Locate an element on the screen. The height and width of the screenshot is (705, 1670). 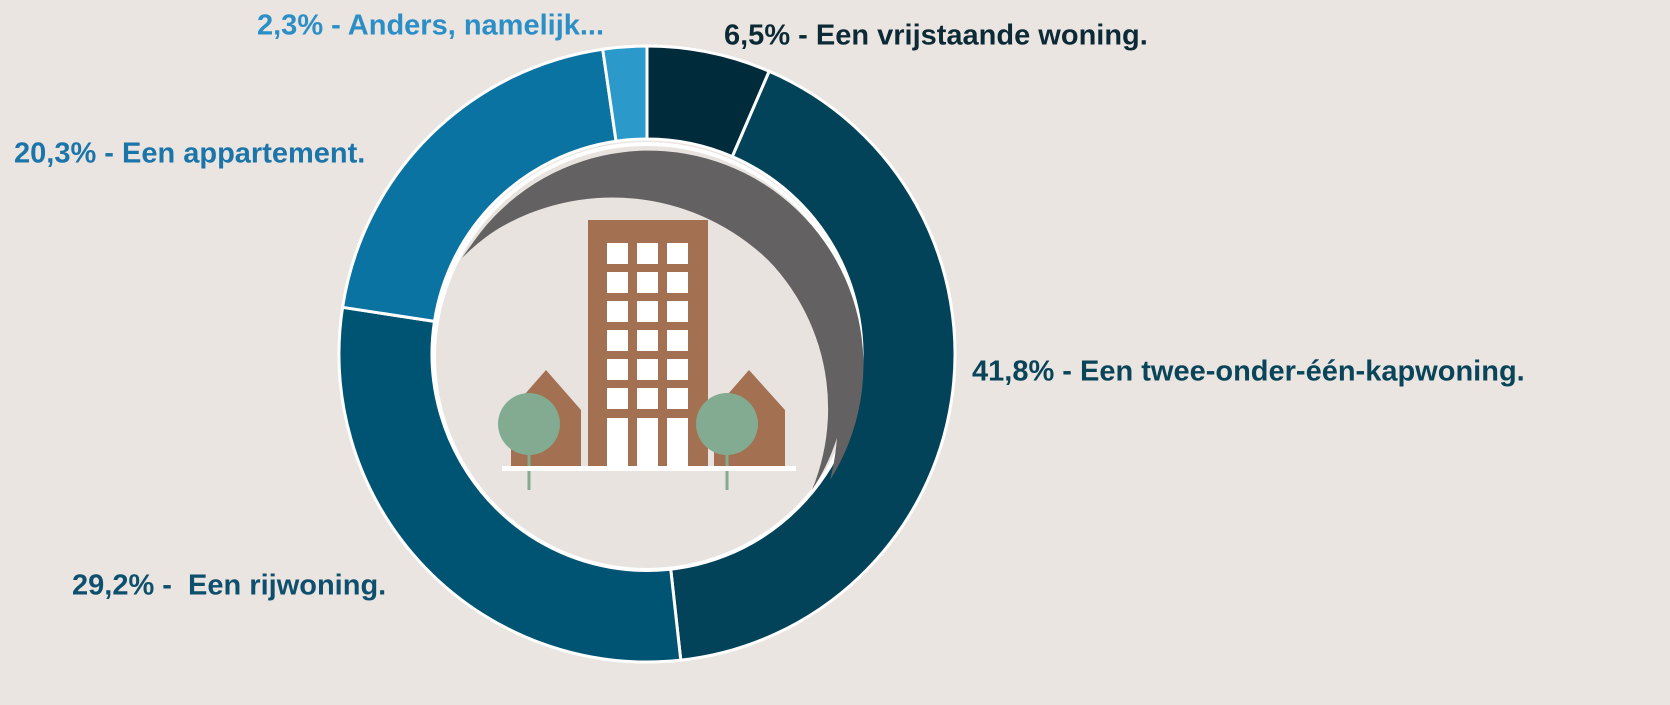
data-label: 20,3% - Een appartement. is located at coordinates (189, 154).